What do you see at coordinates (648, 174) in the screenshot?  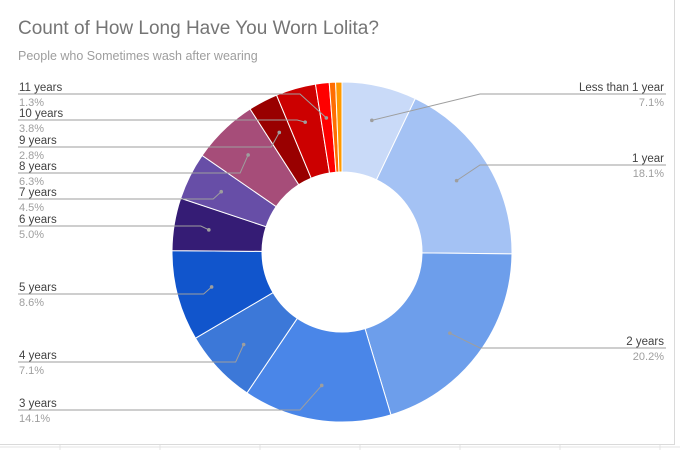 I see `slice-percent: 18.1%` at bounding box center [648, 174].